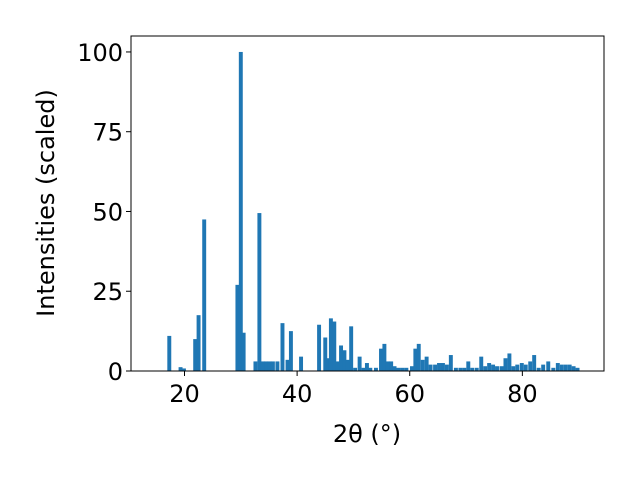  Describe the element at coordinates (107, 292) in the screenshot. I see `y-tick-label: 25` at that location.